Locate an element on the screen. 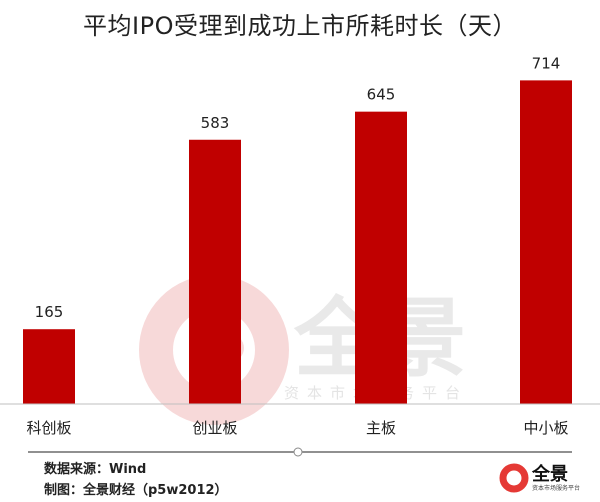 This screenshot has width=600, height=502. x-tick-label: 中小板 is located at coordinates (545, 428).